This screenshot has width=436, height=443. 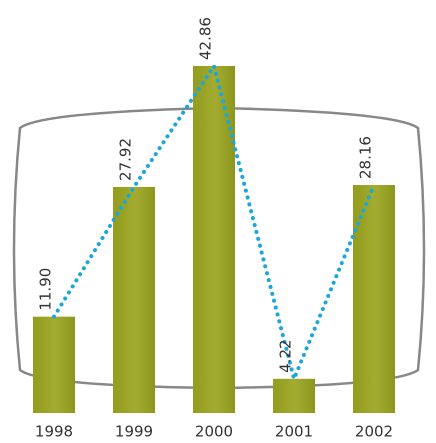 I want to click on value-label: 27.92, so click(x=126, y=159).